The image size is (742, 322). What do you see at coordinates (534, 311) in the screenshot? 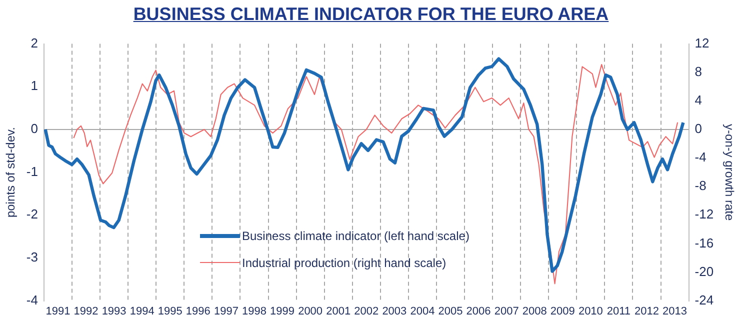
I see `x-tick-label: 2008` at bounding box center [534, 311].